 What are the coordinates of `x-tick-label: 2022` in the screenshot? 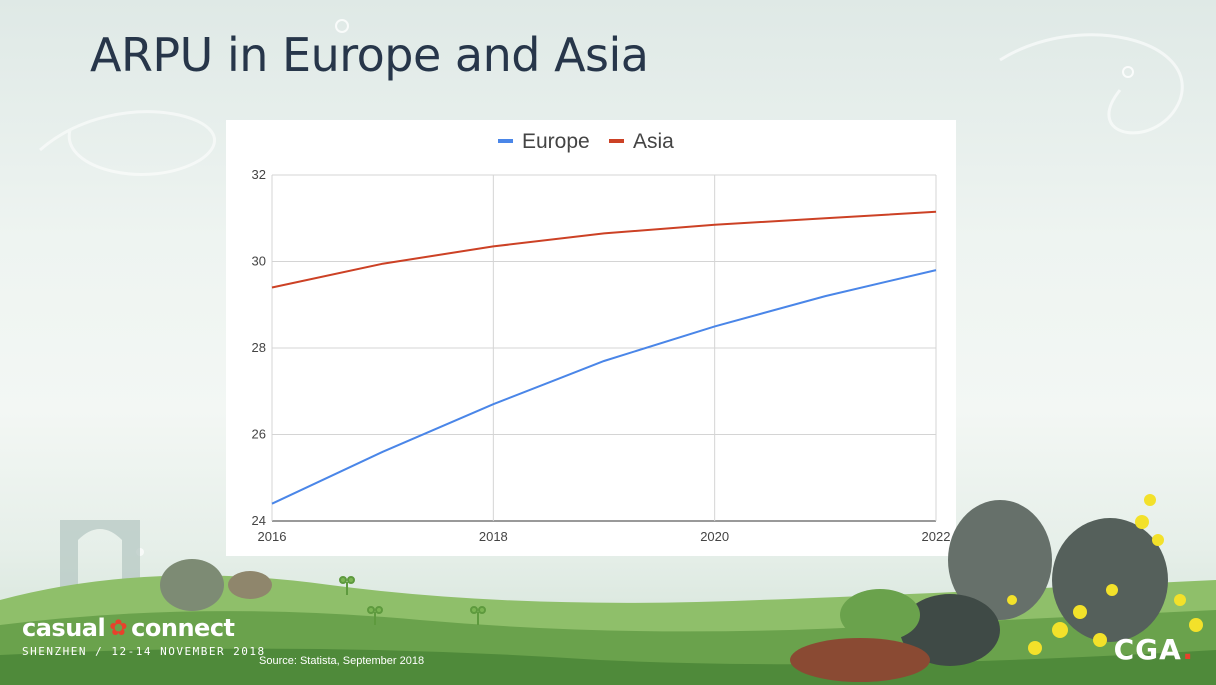 It's located at (936, 536).